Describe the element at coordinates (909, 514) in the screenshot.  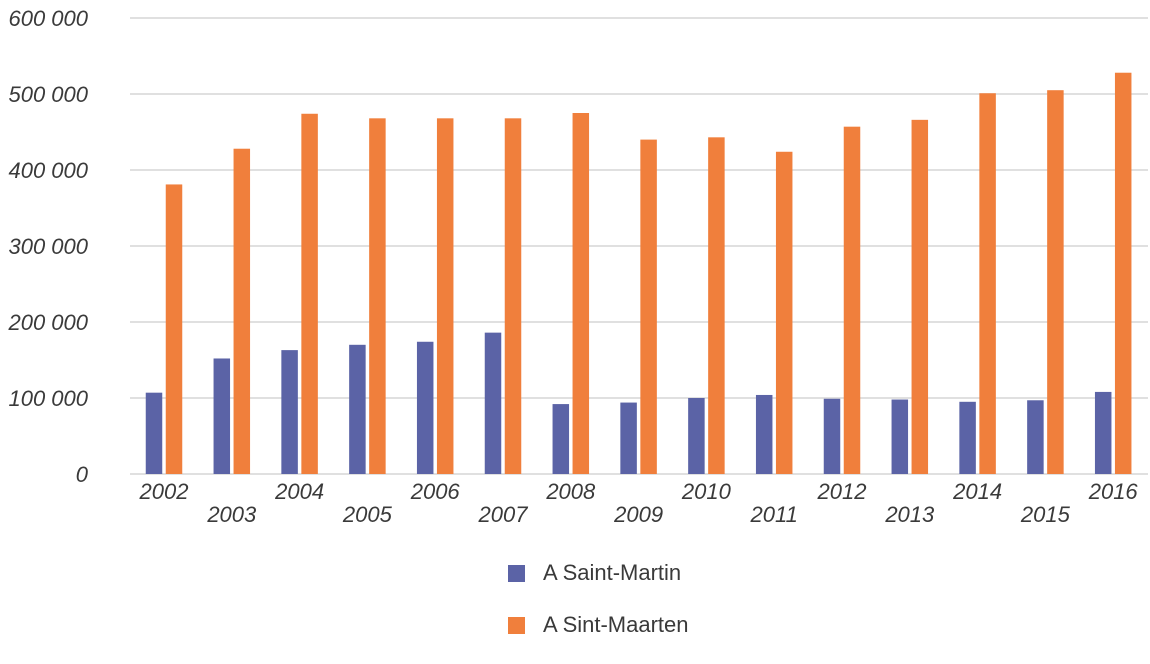
I see `x-tick-label: 2013` at that location.